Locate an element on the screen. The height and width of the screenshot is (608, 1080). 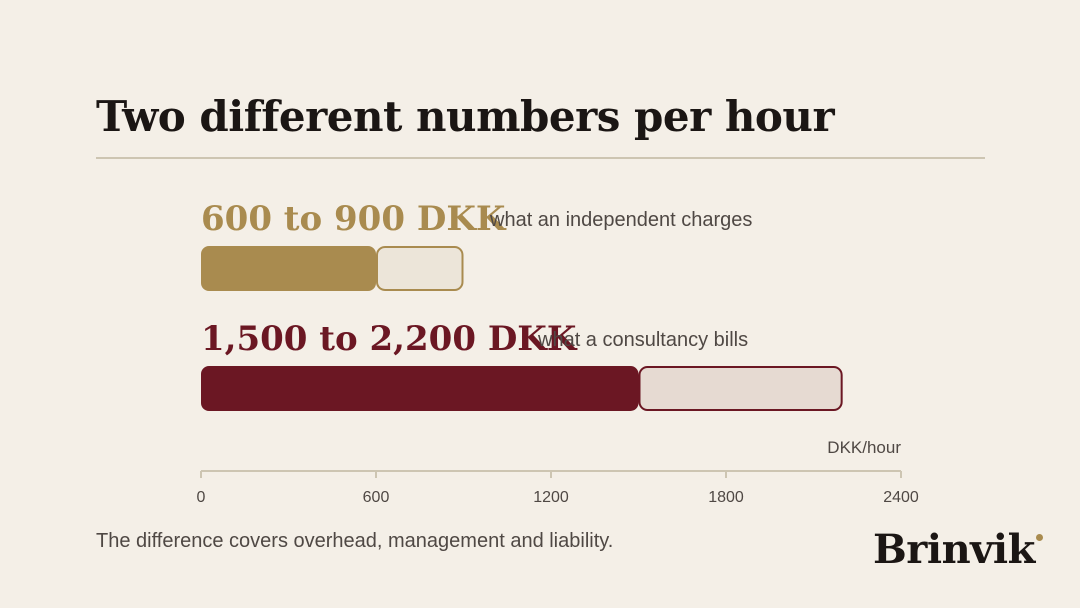
x-tick-label: 1800 is located at coordinates (726, 497).